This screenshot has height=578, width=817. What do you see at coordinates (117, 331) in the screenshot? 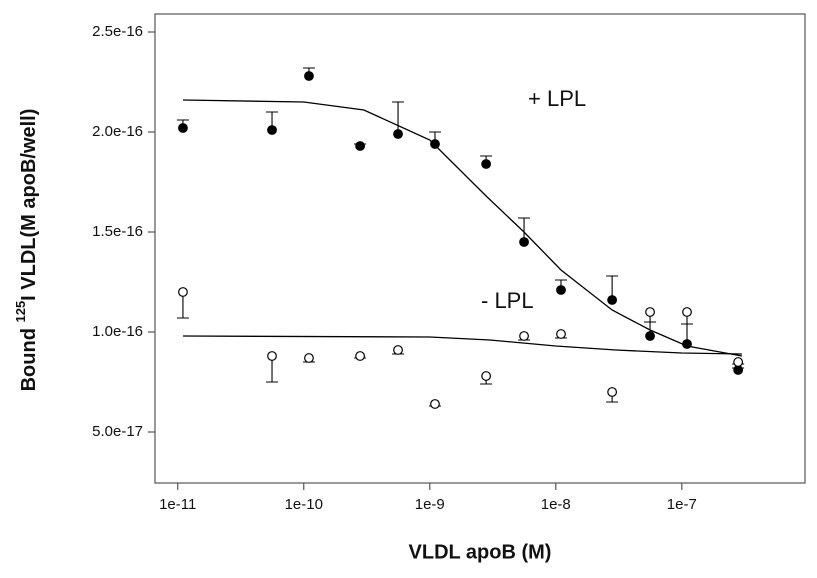
I see `y-tick-label: 1.0e-16` at bounding box center [117, 331].